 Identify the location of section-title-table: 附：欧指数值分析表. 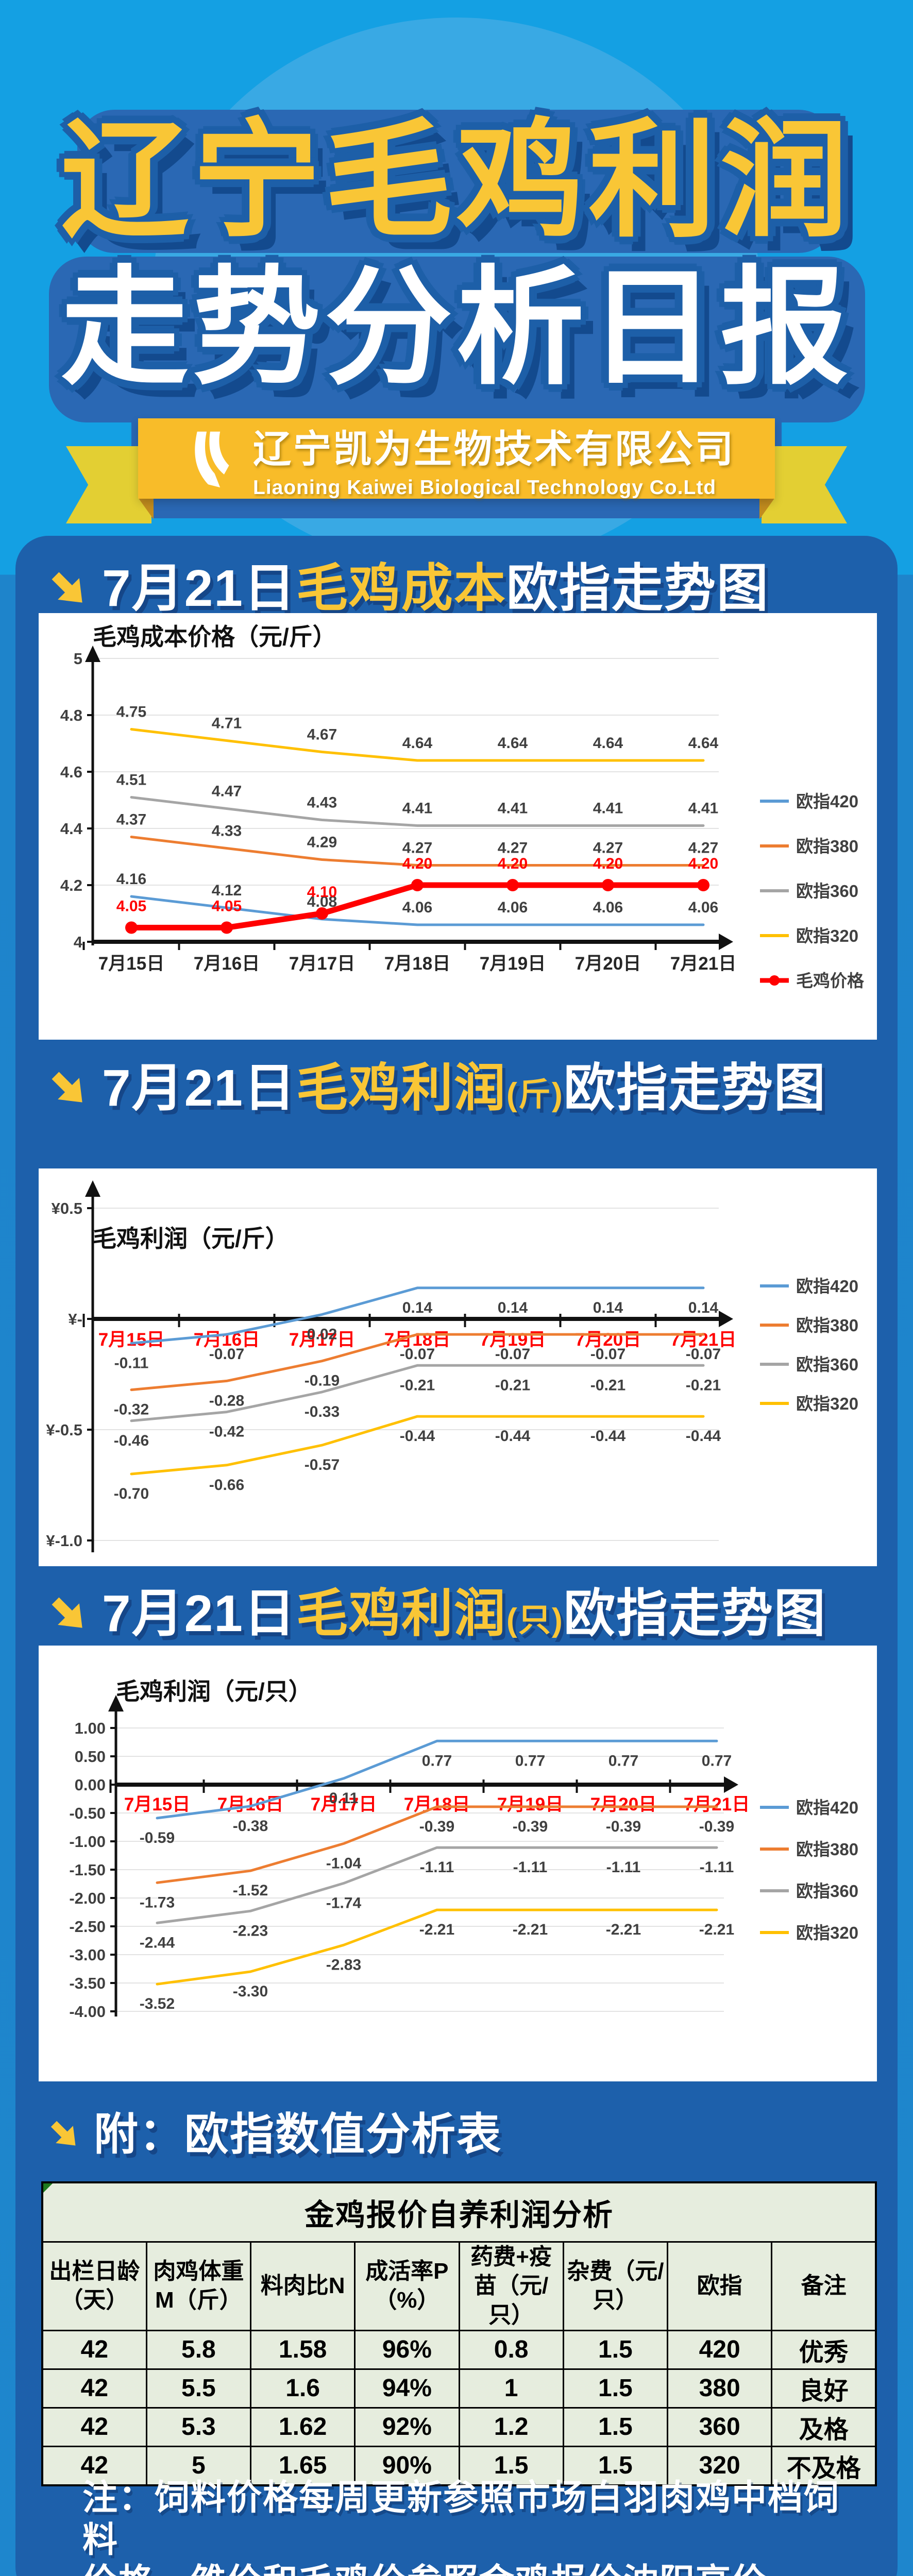
(275, 2134).